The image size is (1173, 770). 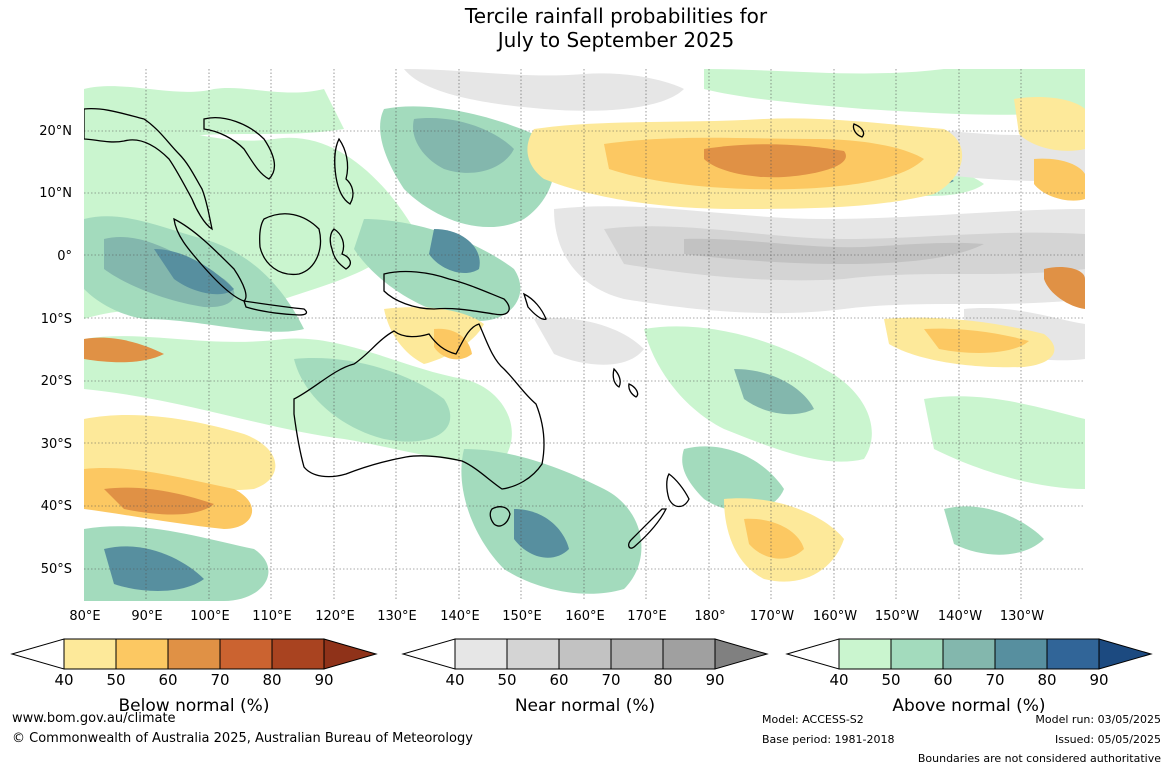 What do you see at coordinates (37, 654) in the screenshot?
I see `below-colorbar-low-arrow` at bounding box center [37, 654].